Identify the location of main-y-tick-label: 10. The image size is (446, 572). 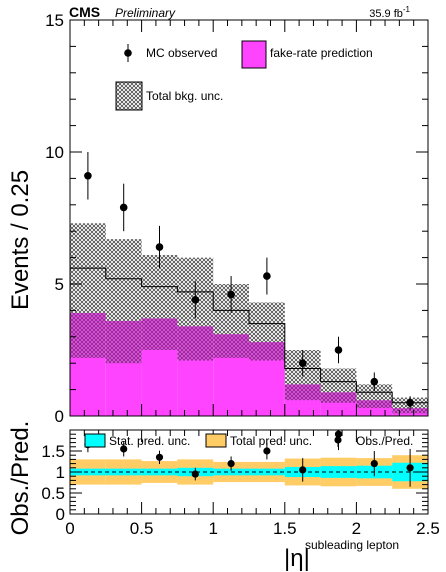
(54, 152).